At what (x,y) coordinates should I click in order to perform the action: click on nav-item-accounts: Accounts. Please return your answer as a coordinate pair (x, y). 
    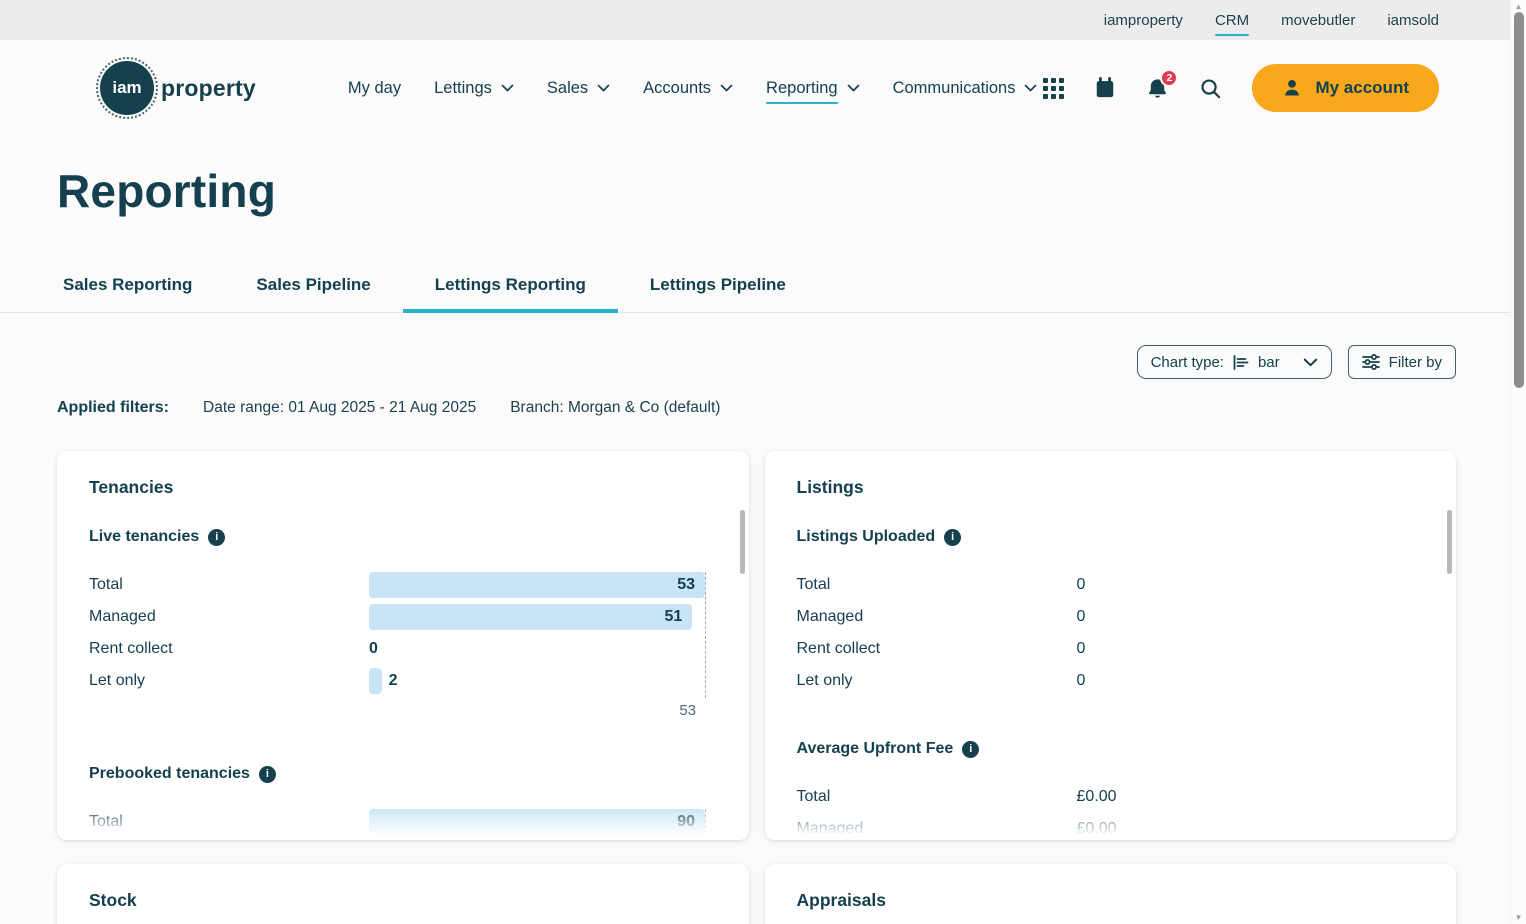
    Looking at the image, I should click on (688, 88).